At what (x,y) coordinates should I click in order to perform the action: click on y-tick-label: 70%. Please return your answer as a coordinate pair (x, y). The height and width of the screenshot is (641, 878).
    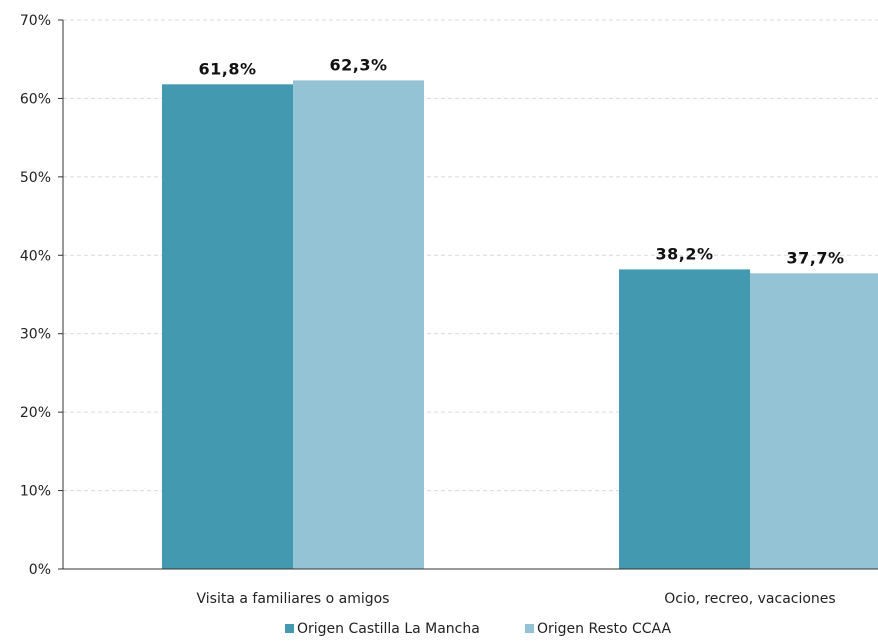
    Looking at the image, I should click on (35, 21).